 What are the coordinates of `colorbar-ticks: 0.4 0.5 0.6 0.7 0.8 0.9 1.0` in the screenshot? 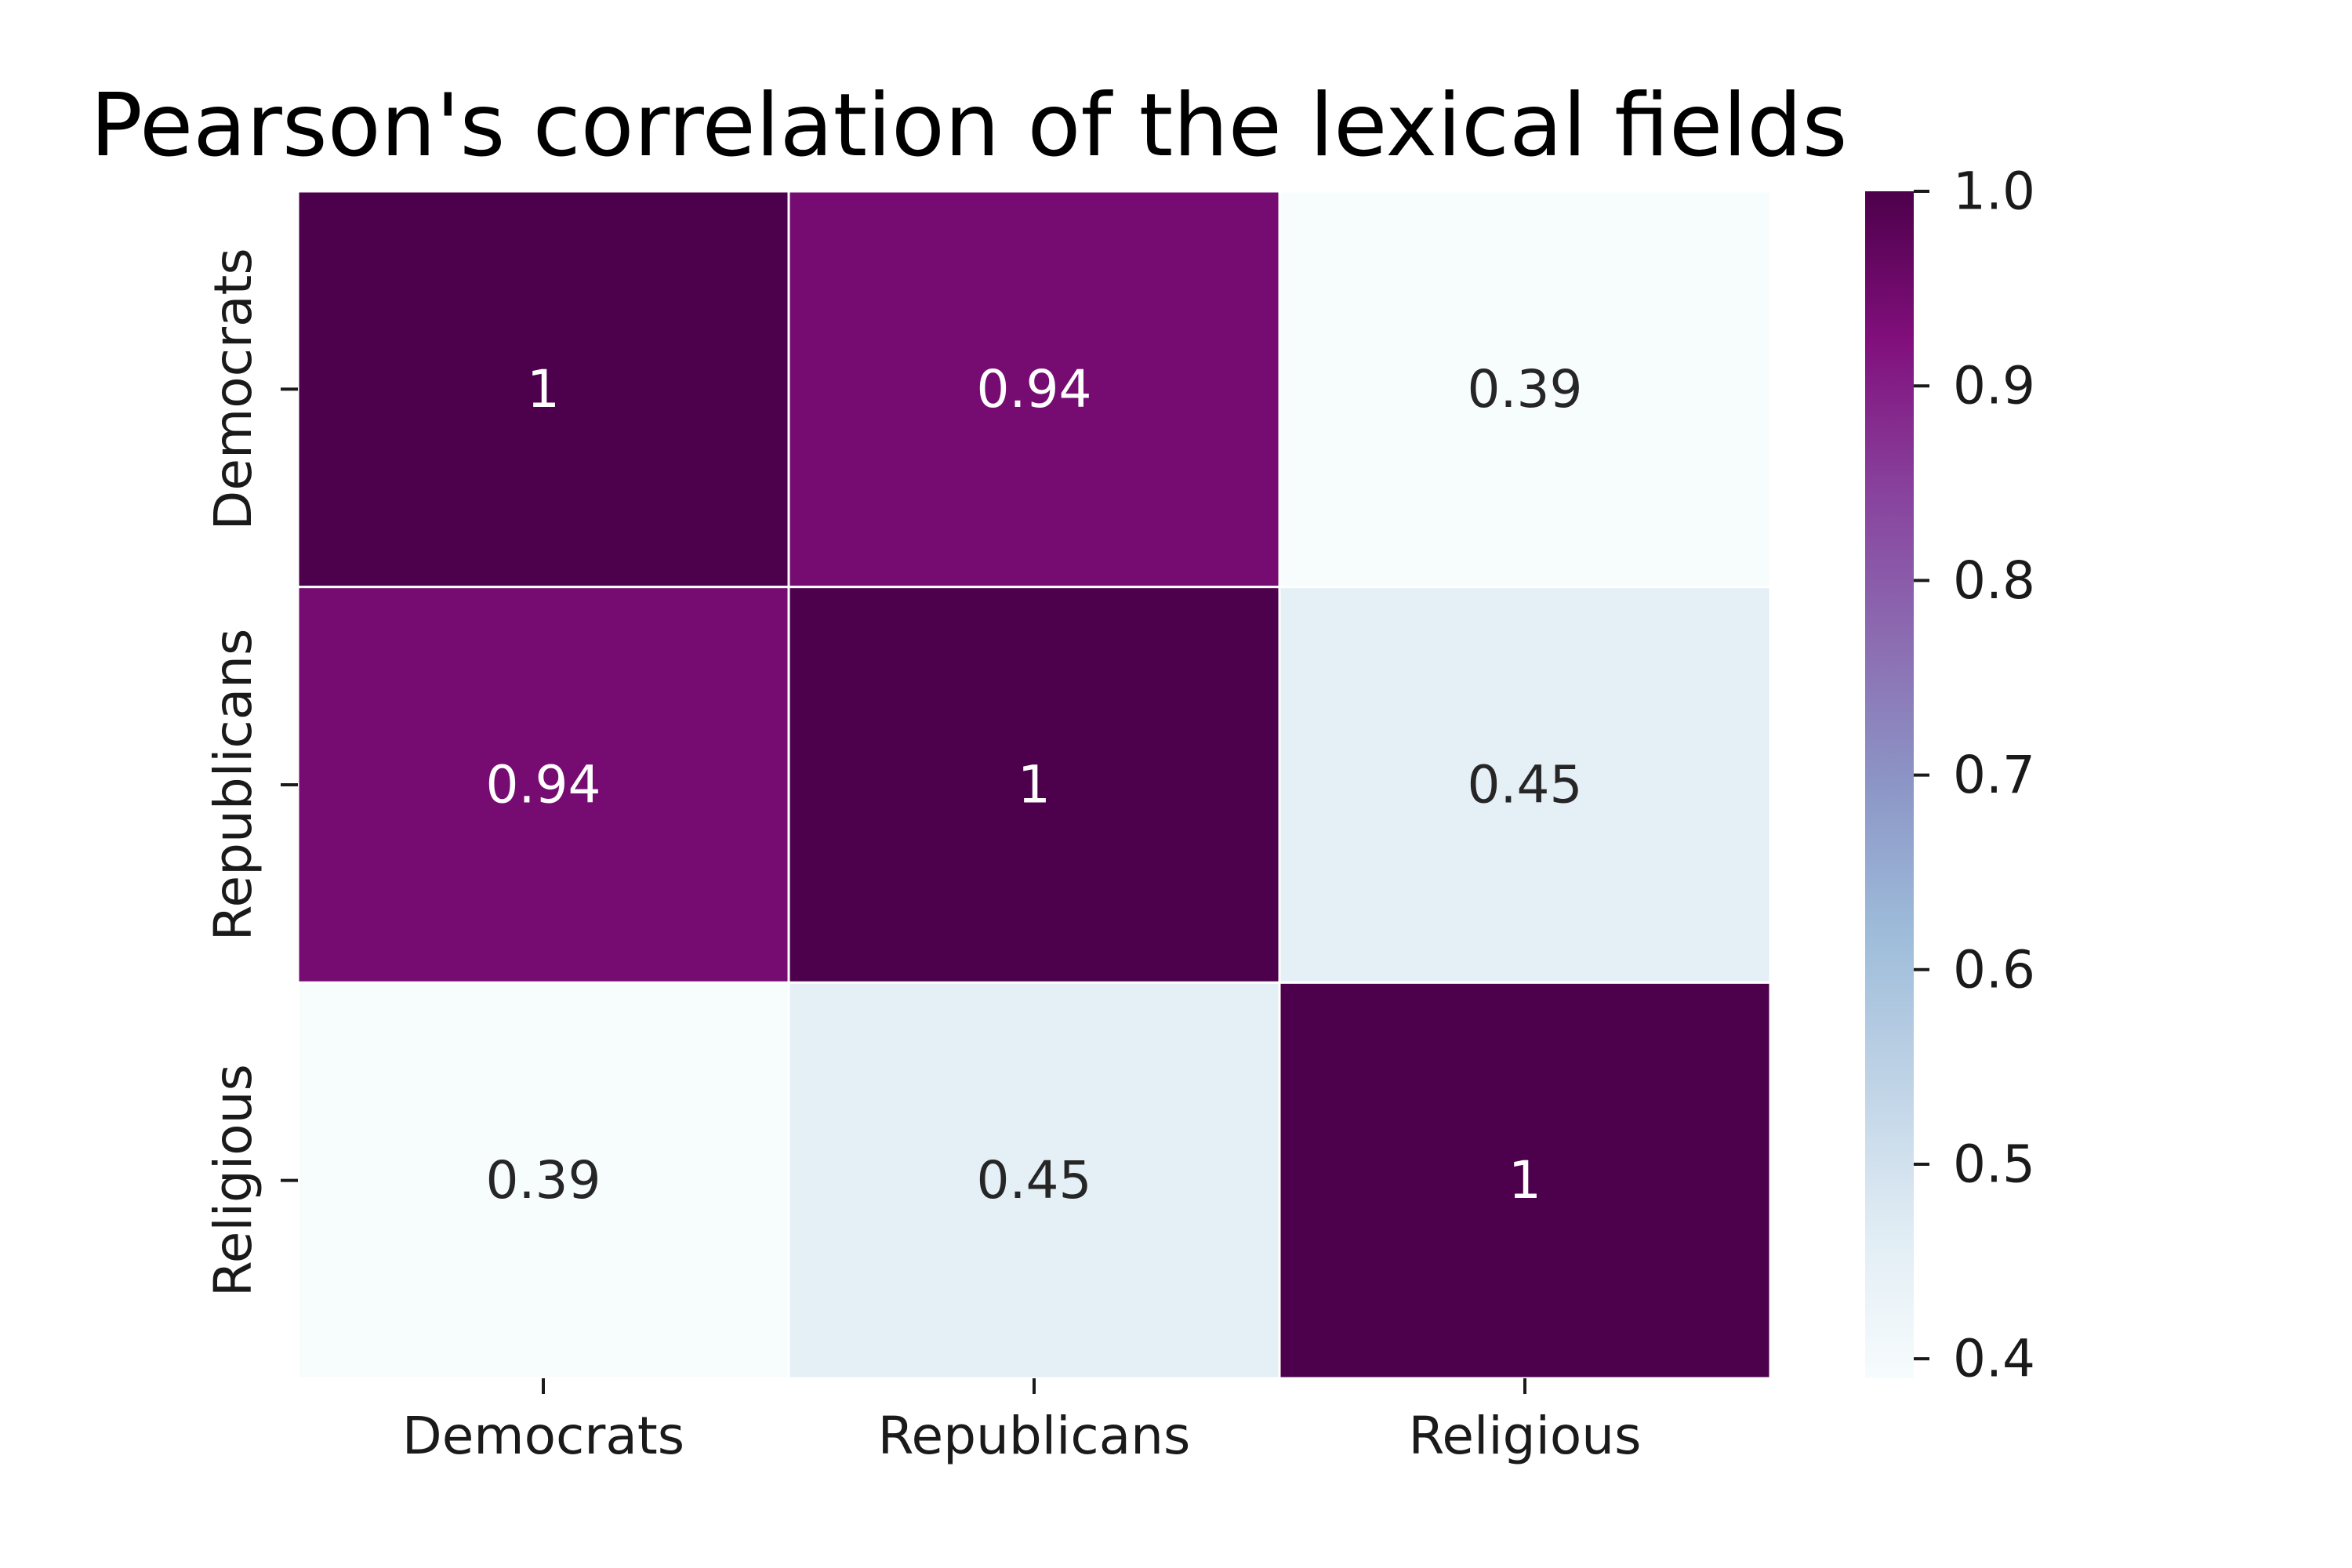 It's located at (1974, 775).